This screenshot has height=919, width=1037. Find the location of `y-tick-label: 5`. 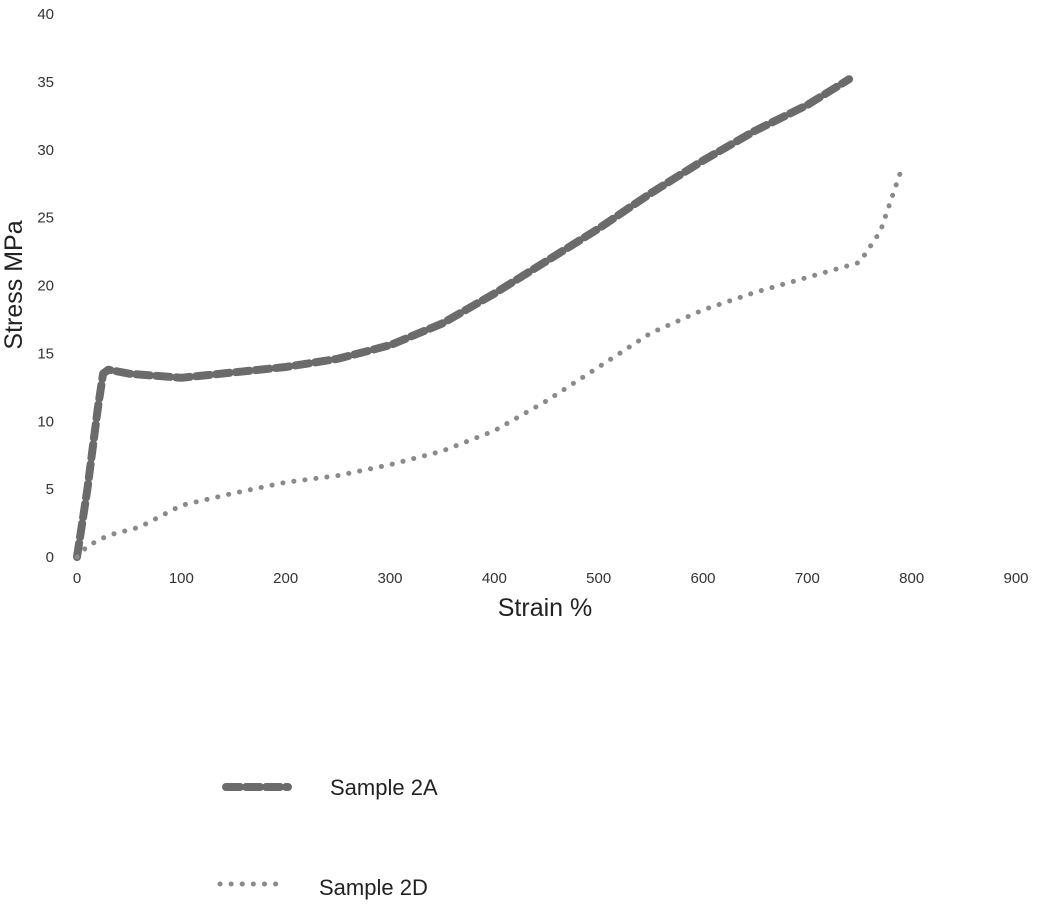

y-tick-label: 5 is located at coordinates (50, 489).